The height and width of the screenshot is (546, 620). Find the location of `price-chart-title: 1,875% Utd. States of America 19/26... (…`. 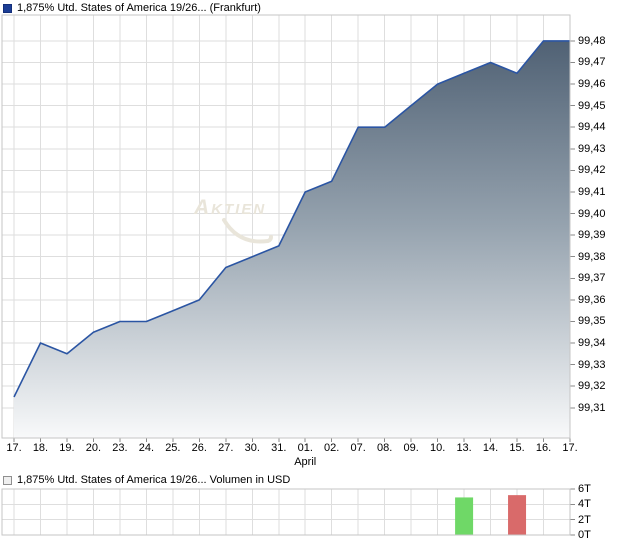

price-chart-title: 1,875% Utd. States of America 19/26... (… is located at coordinates (139, 8).